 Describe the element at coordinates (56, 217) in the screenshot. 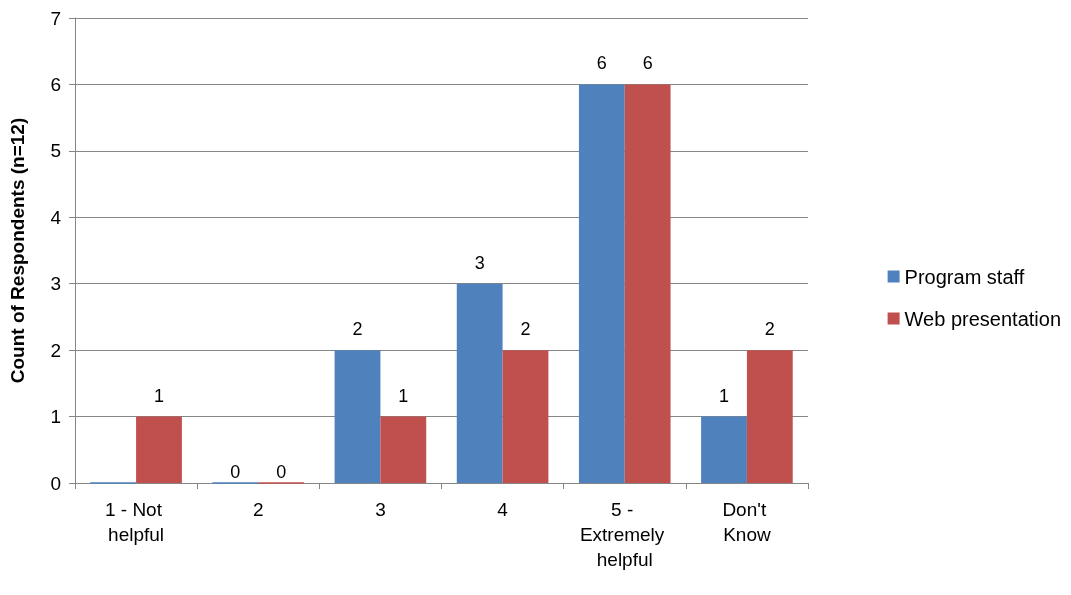

I see `y-tick-label: 4` at that location.